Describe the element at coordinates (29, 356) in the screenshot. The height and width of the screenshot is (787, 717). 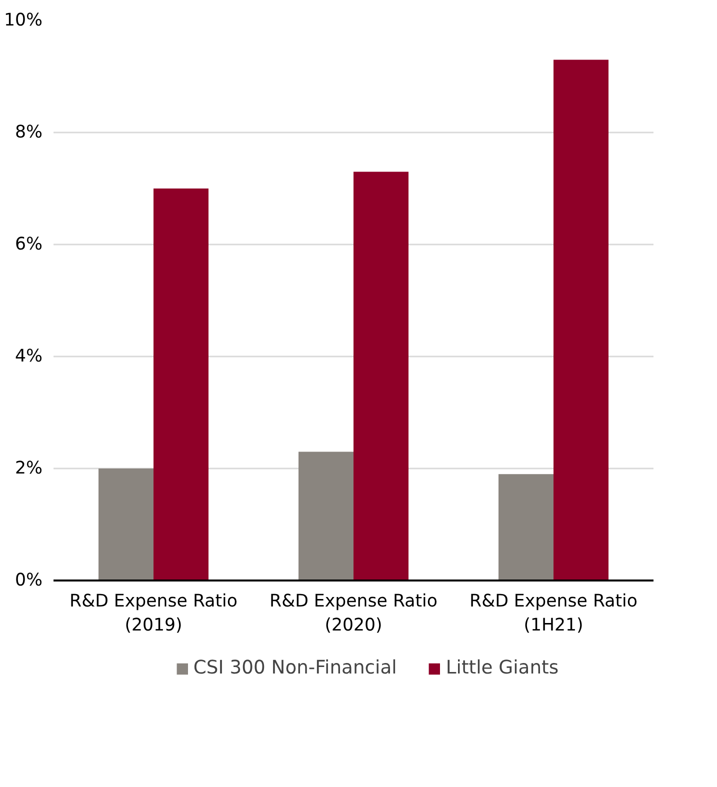
I see `y-tick-label: 4%` at that location.